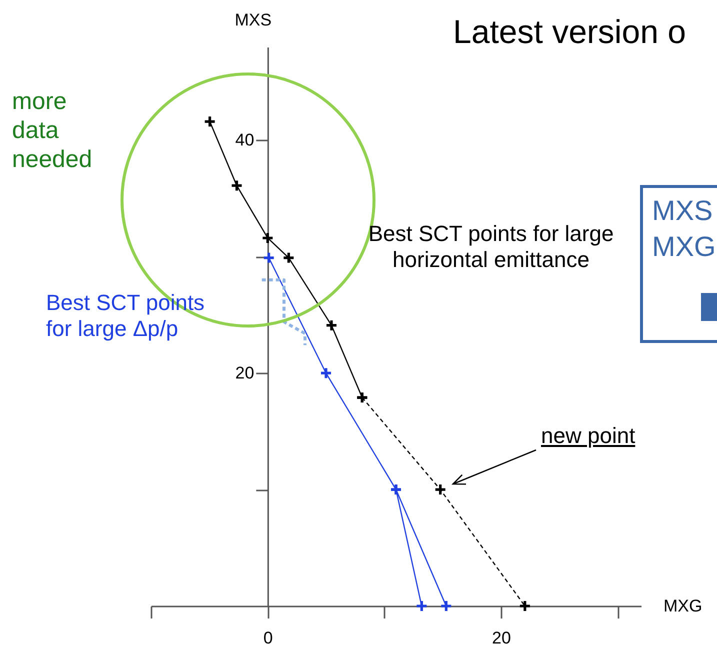 The height and width of the screenshot is (651, 717). I want to click on y-axis-title: MXS, so click(253, 20).